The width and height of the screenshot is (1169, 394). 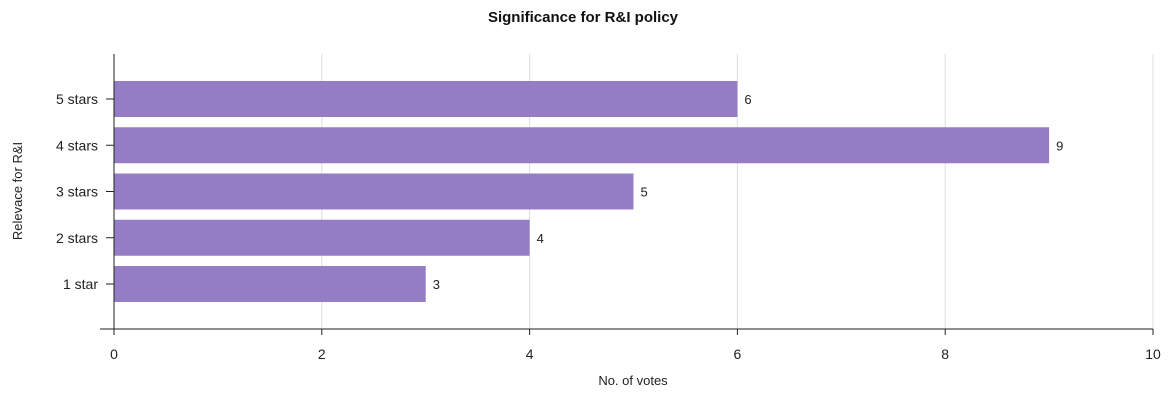 What do you see at coordinates (635, 345) in the screenshot?
I see `x-ticks: 0 2 4 6 8 10` at bounding box center [635, 345].